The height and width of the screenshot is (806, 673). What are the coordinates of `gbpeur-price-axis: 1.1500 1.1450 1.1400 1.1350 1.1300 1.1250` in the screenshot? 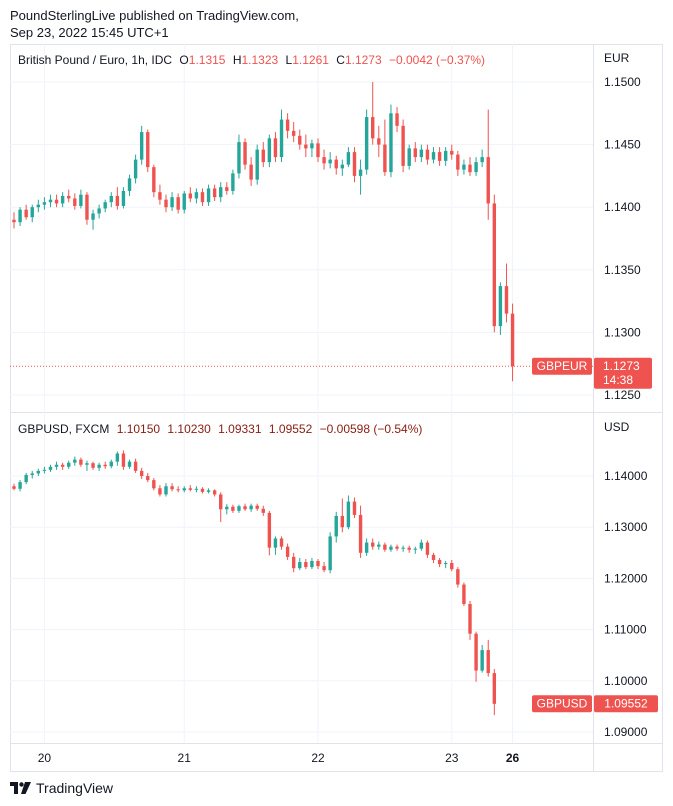 It's located at (622, 238).